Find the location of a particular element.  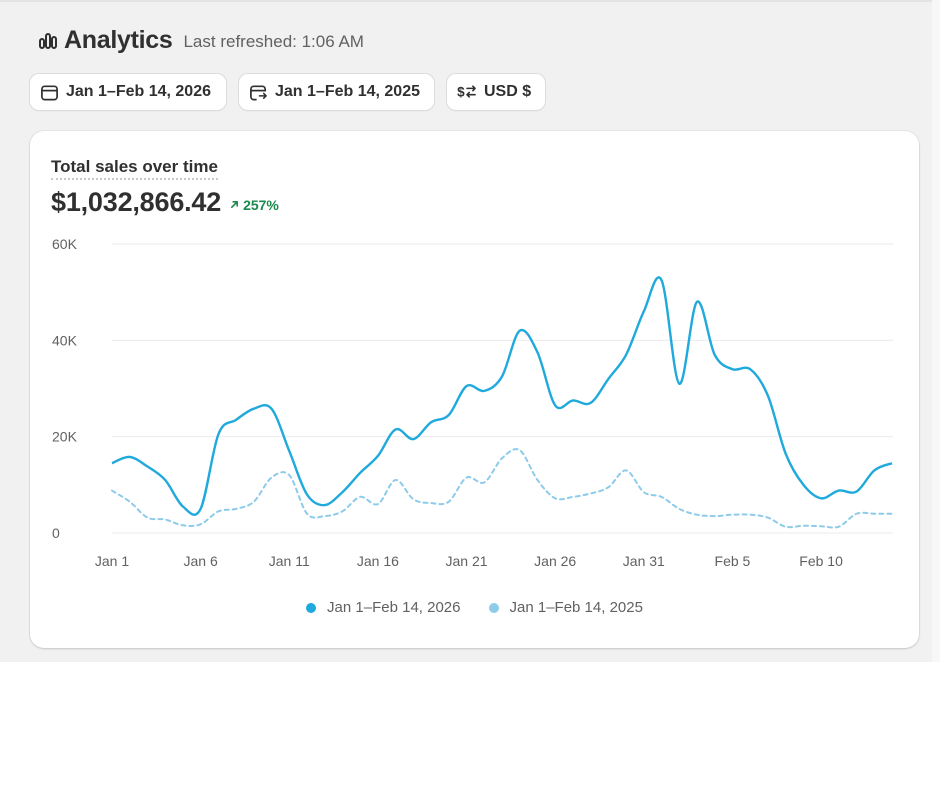

page-header: Analytics Last refreshed: 1:06 AM is located at coordinates (201, 40).